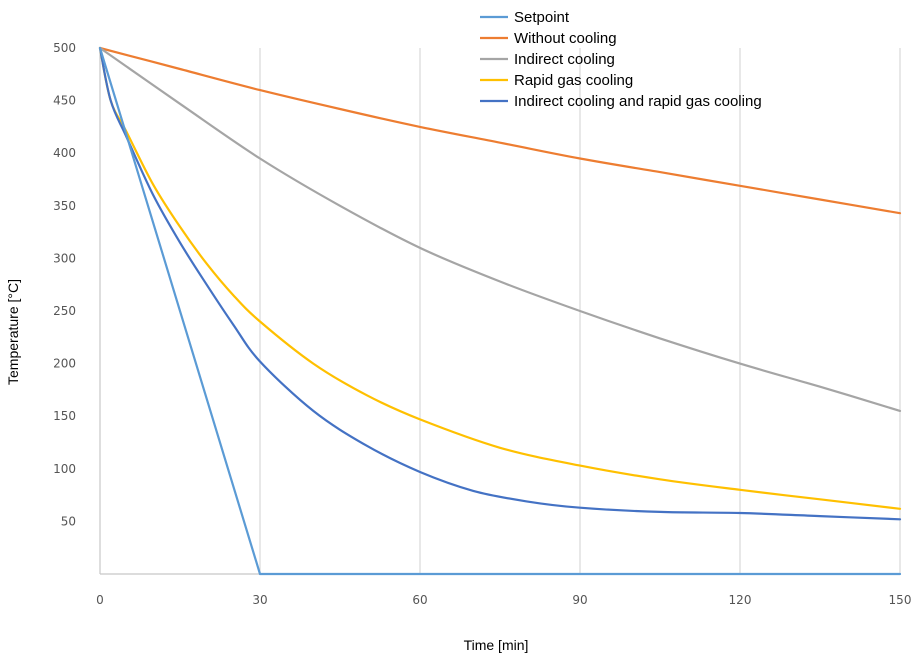 The height and width of the screenshot is (664, 923). I want to click on y-tick-label: 450, so click(64, 101).